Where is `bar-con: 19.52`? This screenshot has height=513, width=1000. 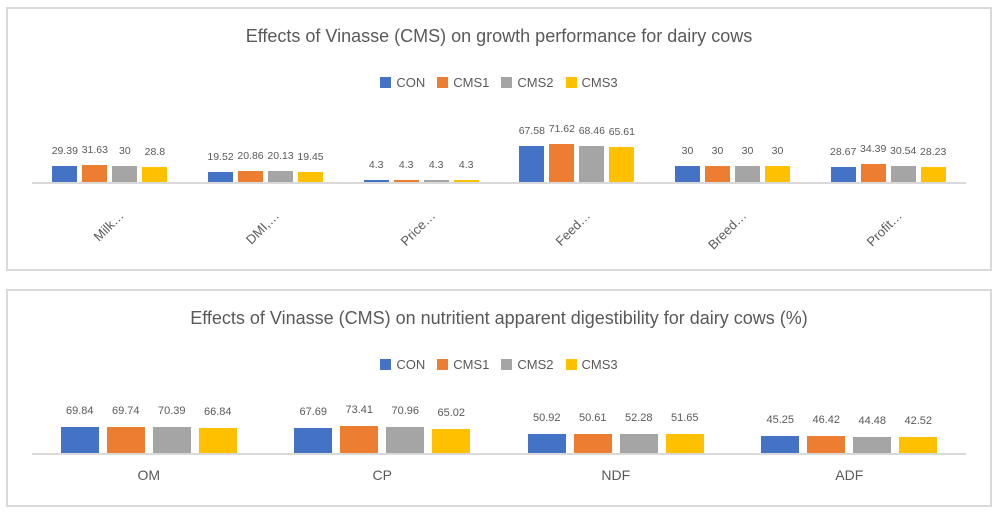 bar-con: 19.52 is located at coordinates (220, 166).